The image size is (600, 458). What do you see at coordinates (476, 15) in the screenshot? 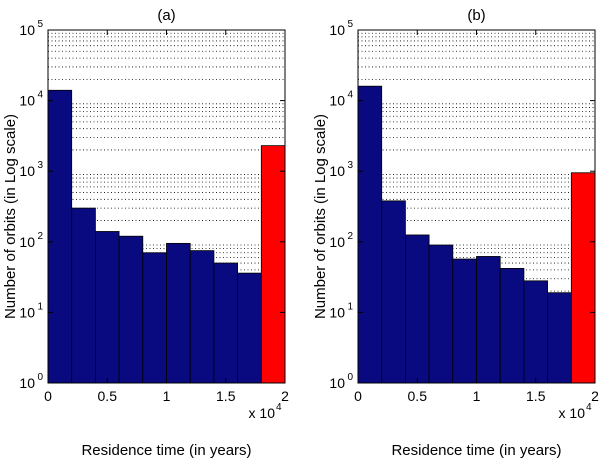
I see `chart-title: (b)` at bounding box center [476, 15].